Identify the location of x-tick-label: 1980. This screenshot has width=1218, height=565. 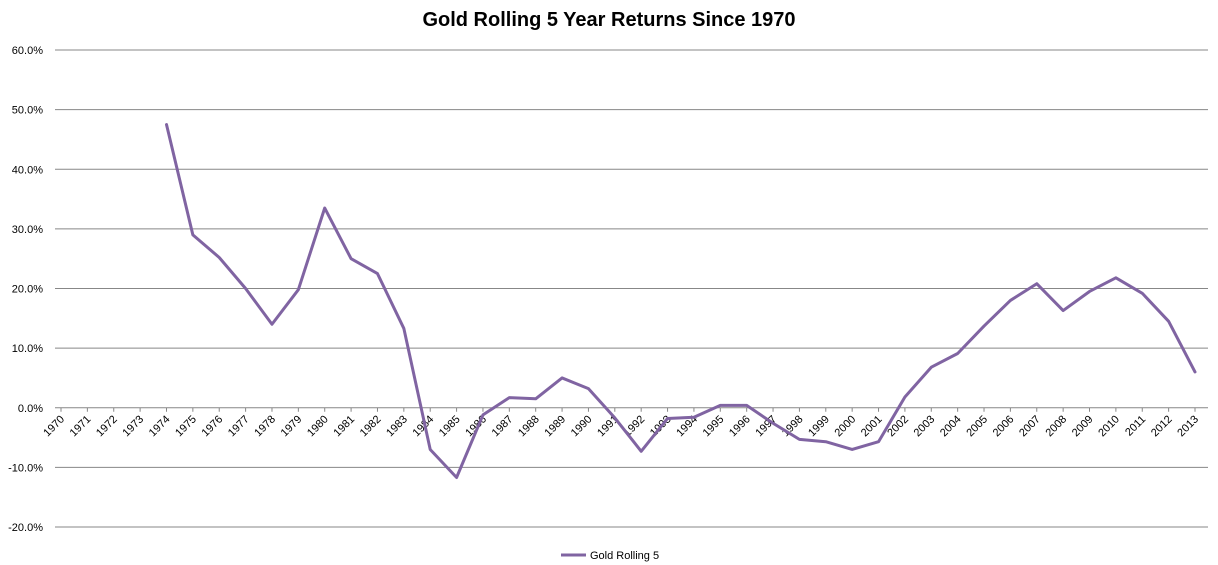
(318, 426).